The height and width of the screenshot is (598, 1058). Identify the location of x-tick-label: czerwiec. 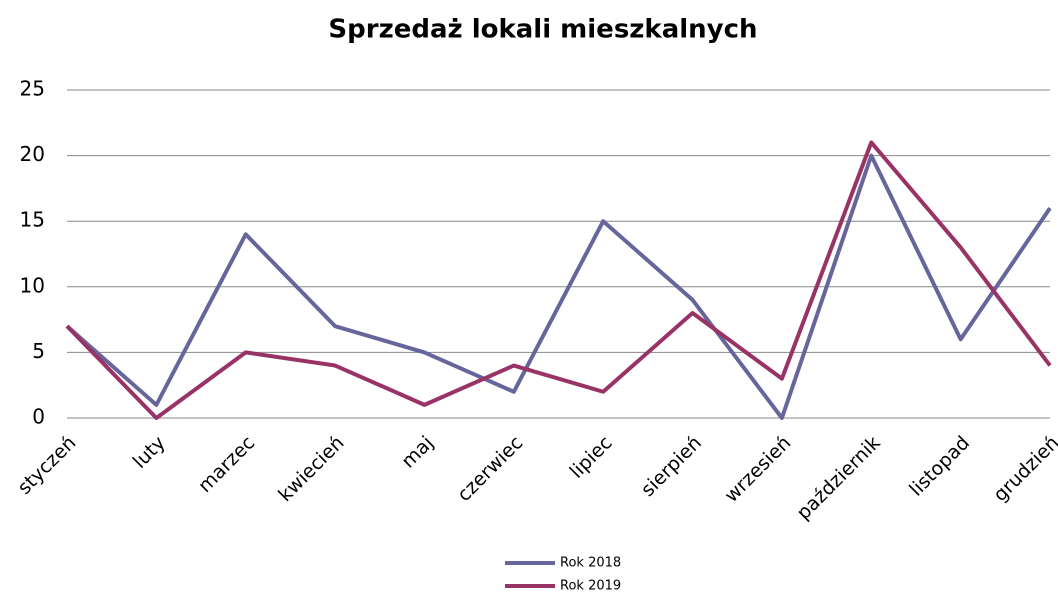
(490, 469).